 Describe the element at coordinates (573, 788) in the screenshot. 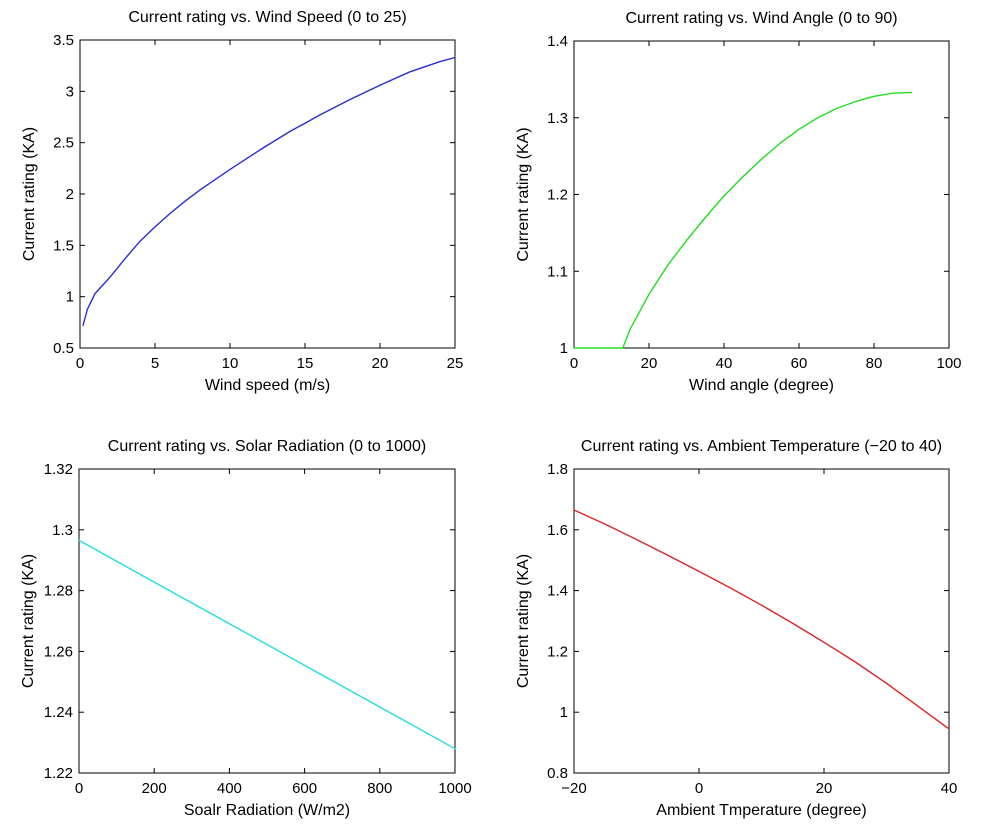

I see `x-tick-label: −20` at that location.